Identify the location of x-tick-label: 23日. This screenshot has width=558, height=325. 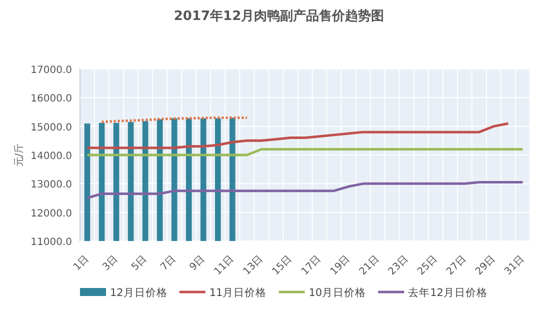
(398, 266).